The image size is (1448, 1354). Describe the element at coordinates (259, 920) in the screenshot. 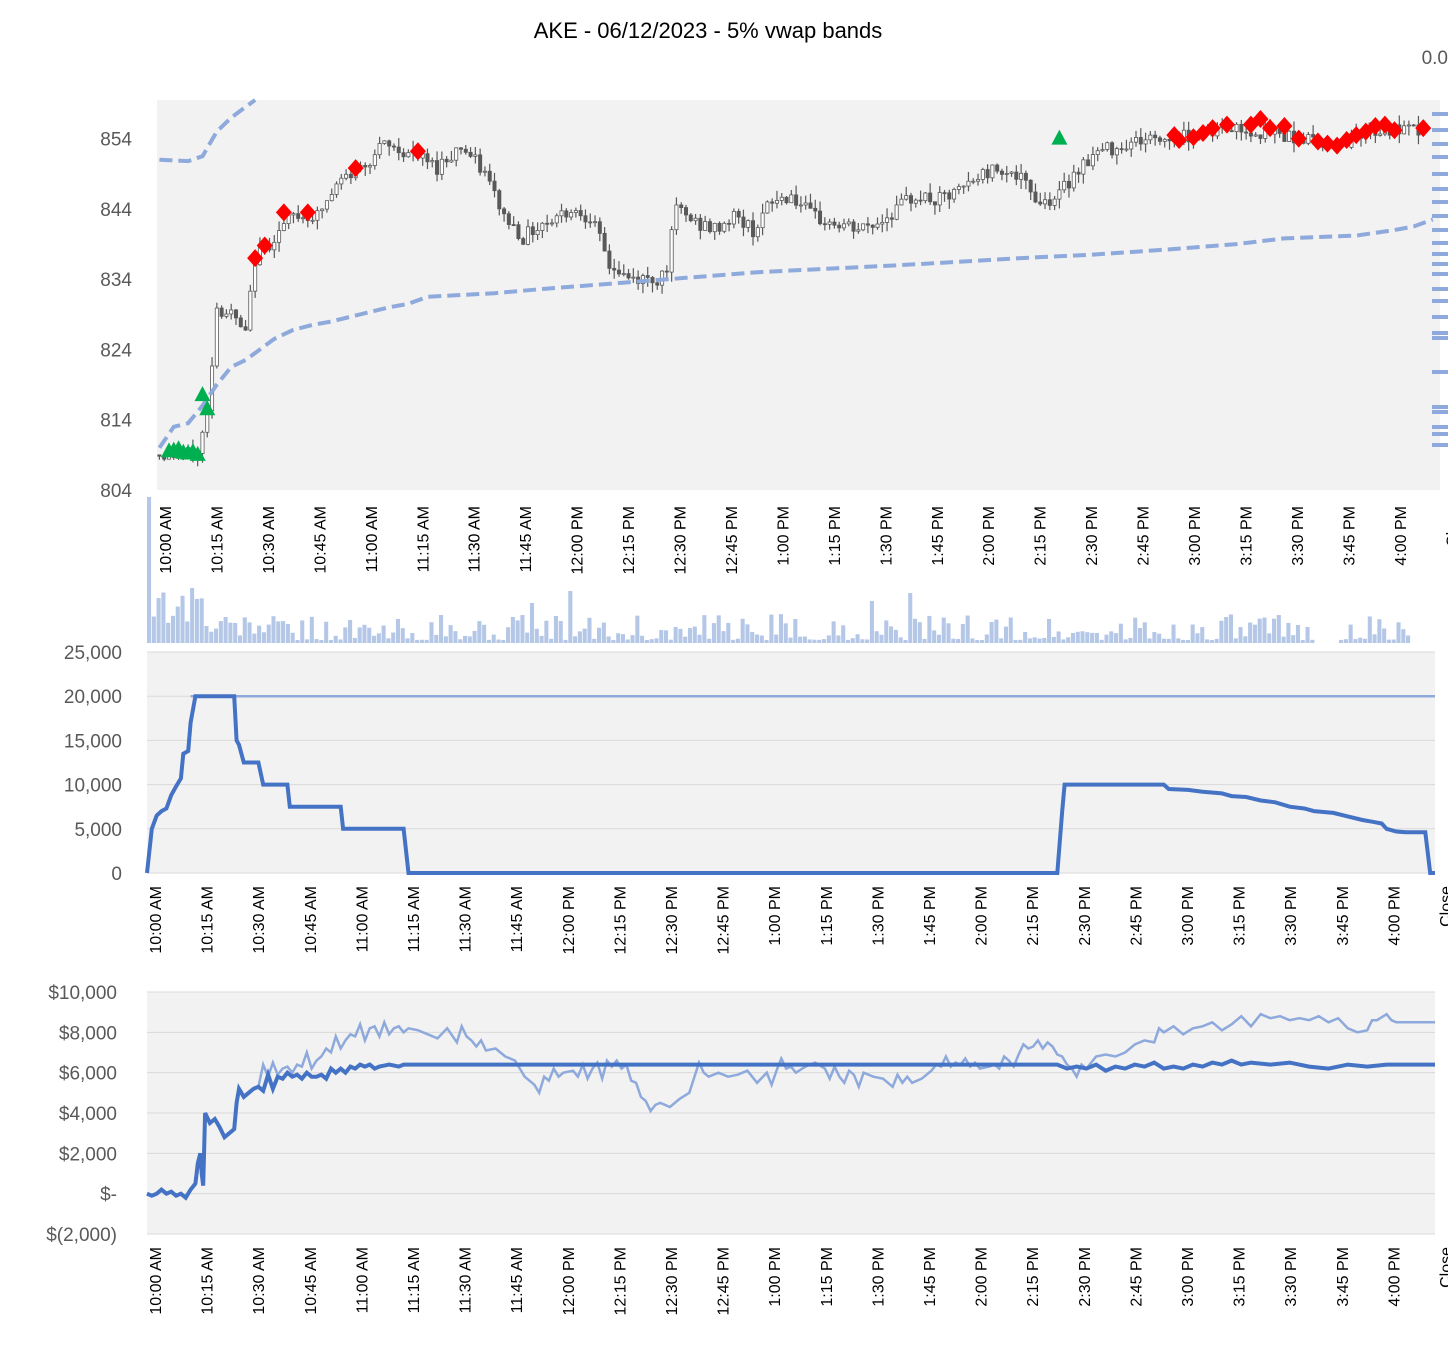

I see `position-x-tick: 10:30 AM` at that location.